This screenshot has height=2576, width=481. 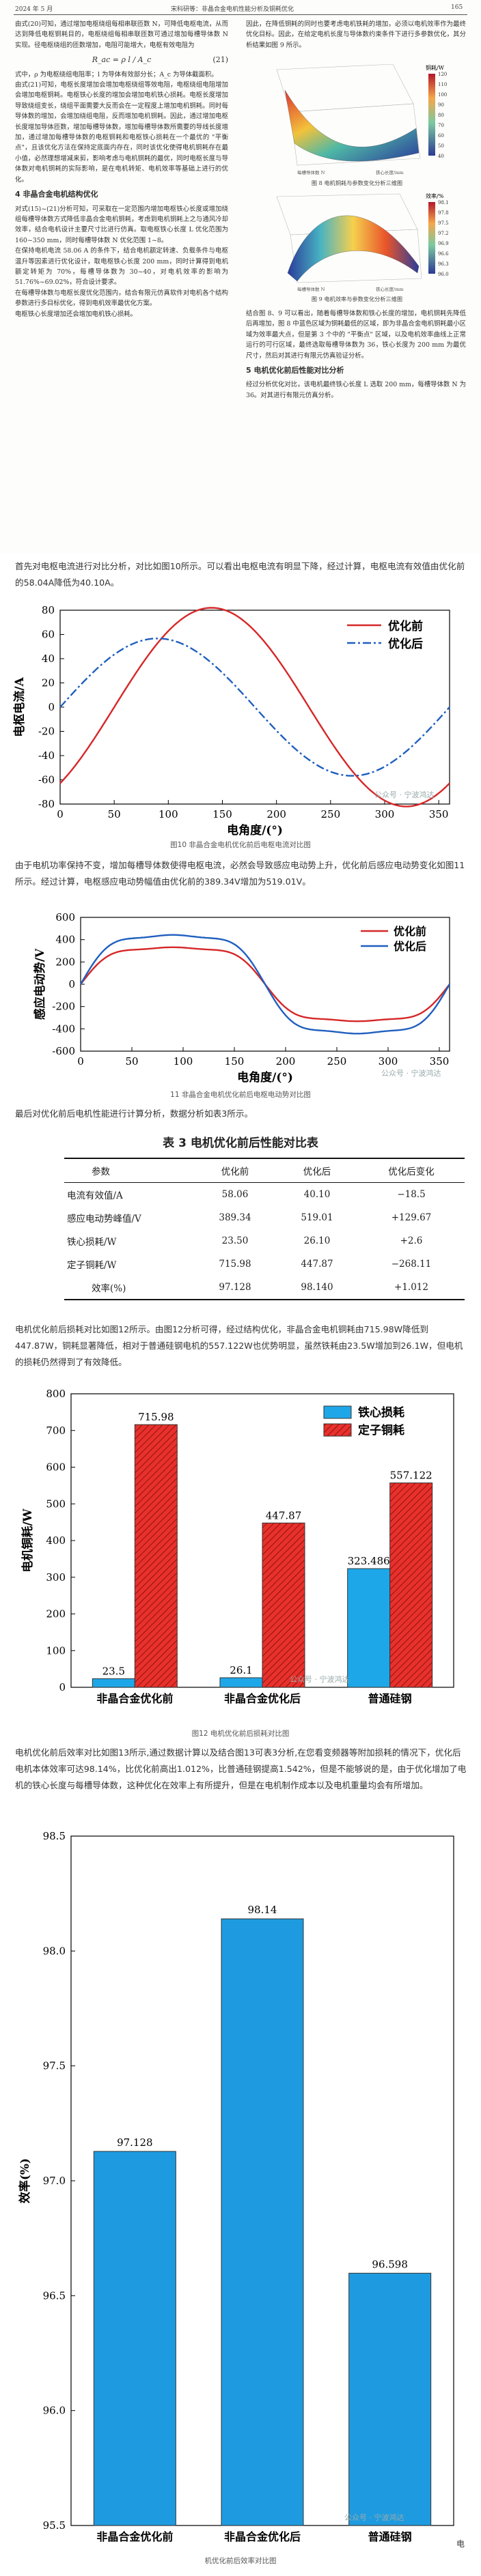 I want to click on table3-cell: 铁心损耗/W, so click(x=92, y=1242).